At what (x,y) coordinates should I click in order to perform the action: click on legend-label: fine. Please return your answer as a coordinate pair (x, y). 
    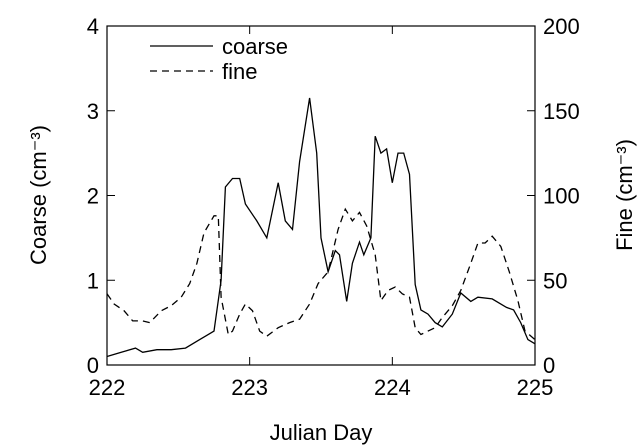
    Looking at the image, I should click on (239, 71).